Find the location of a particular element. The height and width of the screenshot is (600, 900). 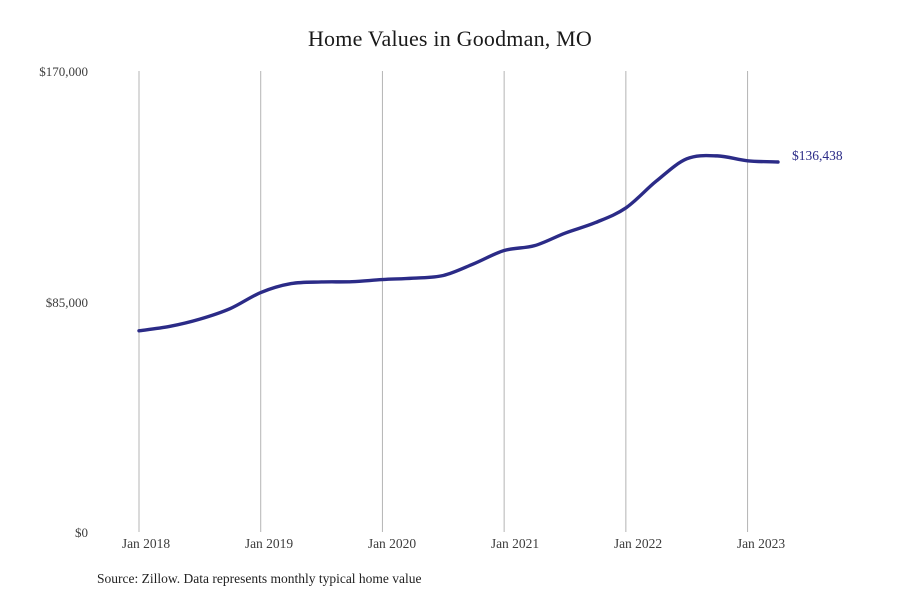

x-axis-tick-label-jan-2022: Jan 2022 is located at coordinates (638, 543).